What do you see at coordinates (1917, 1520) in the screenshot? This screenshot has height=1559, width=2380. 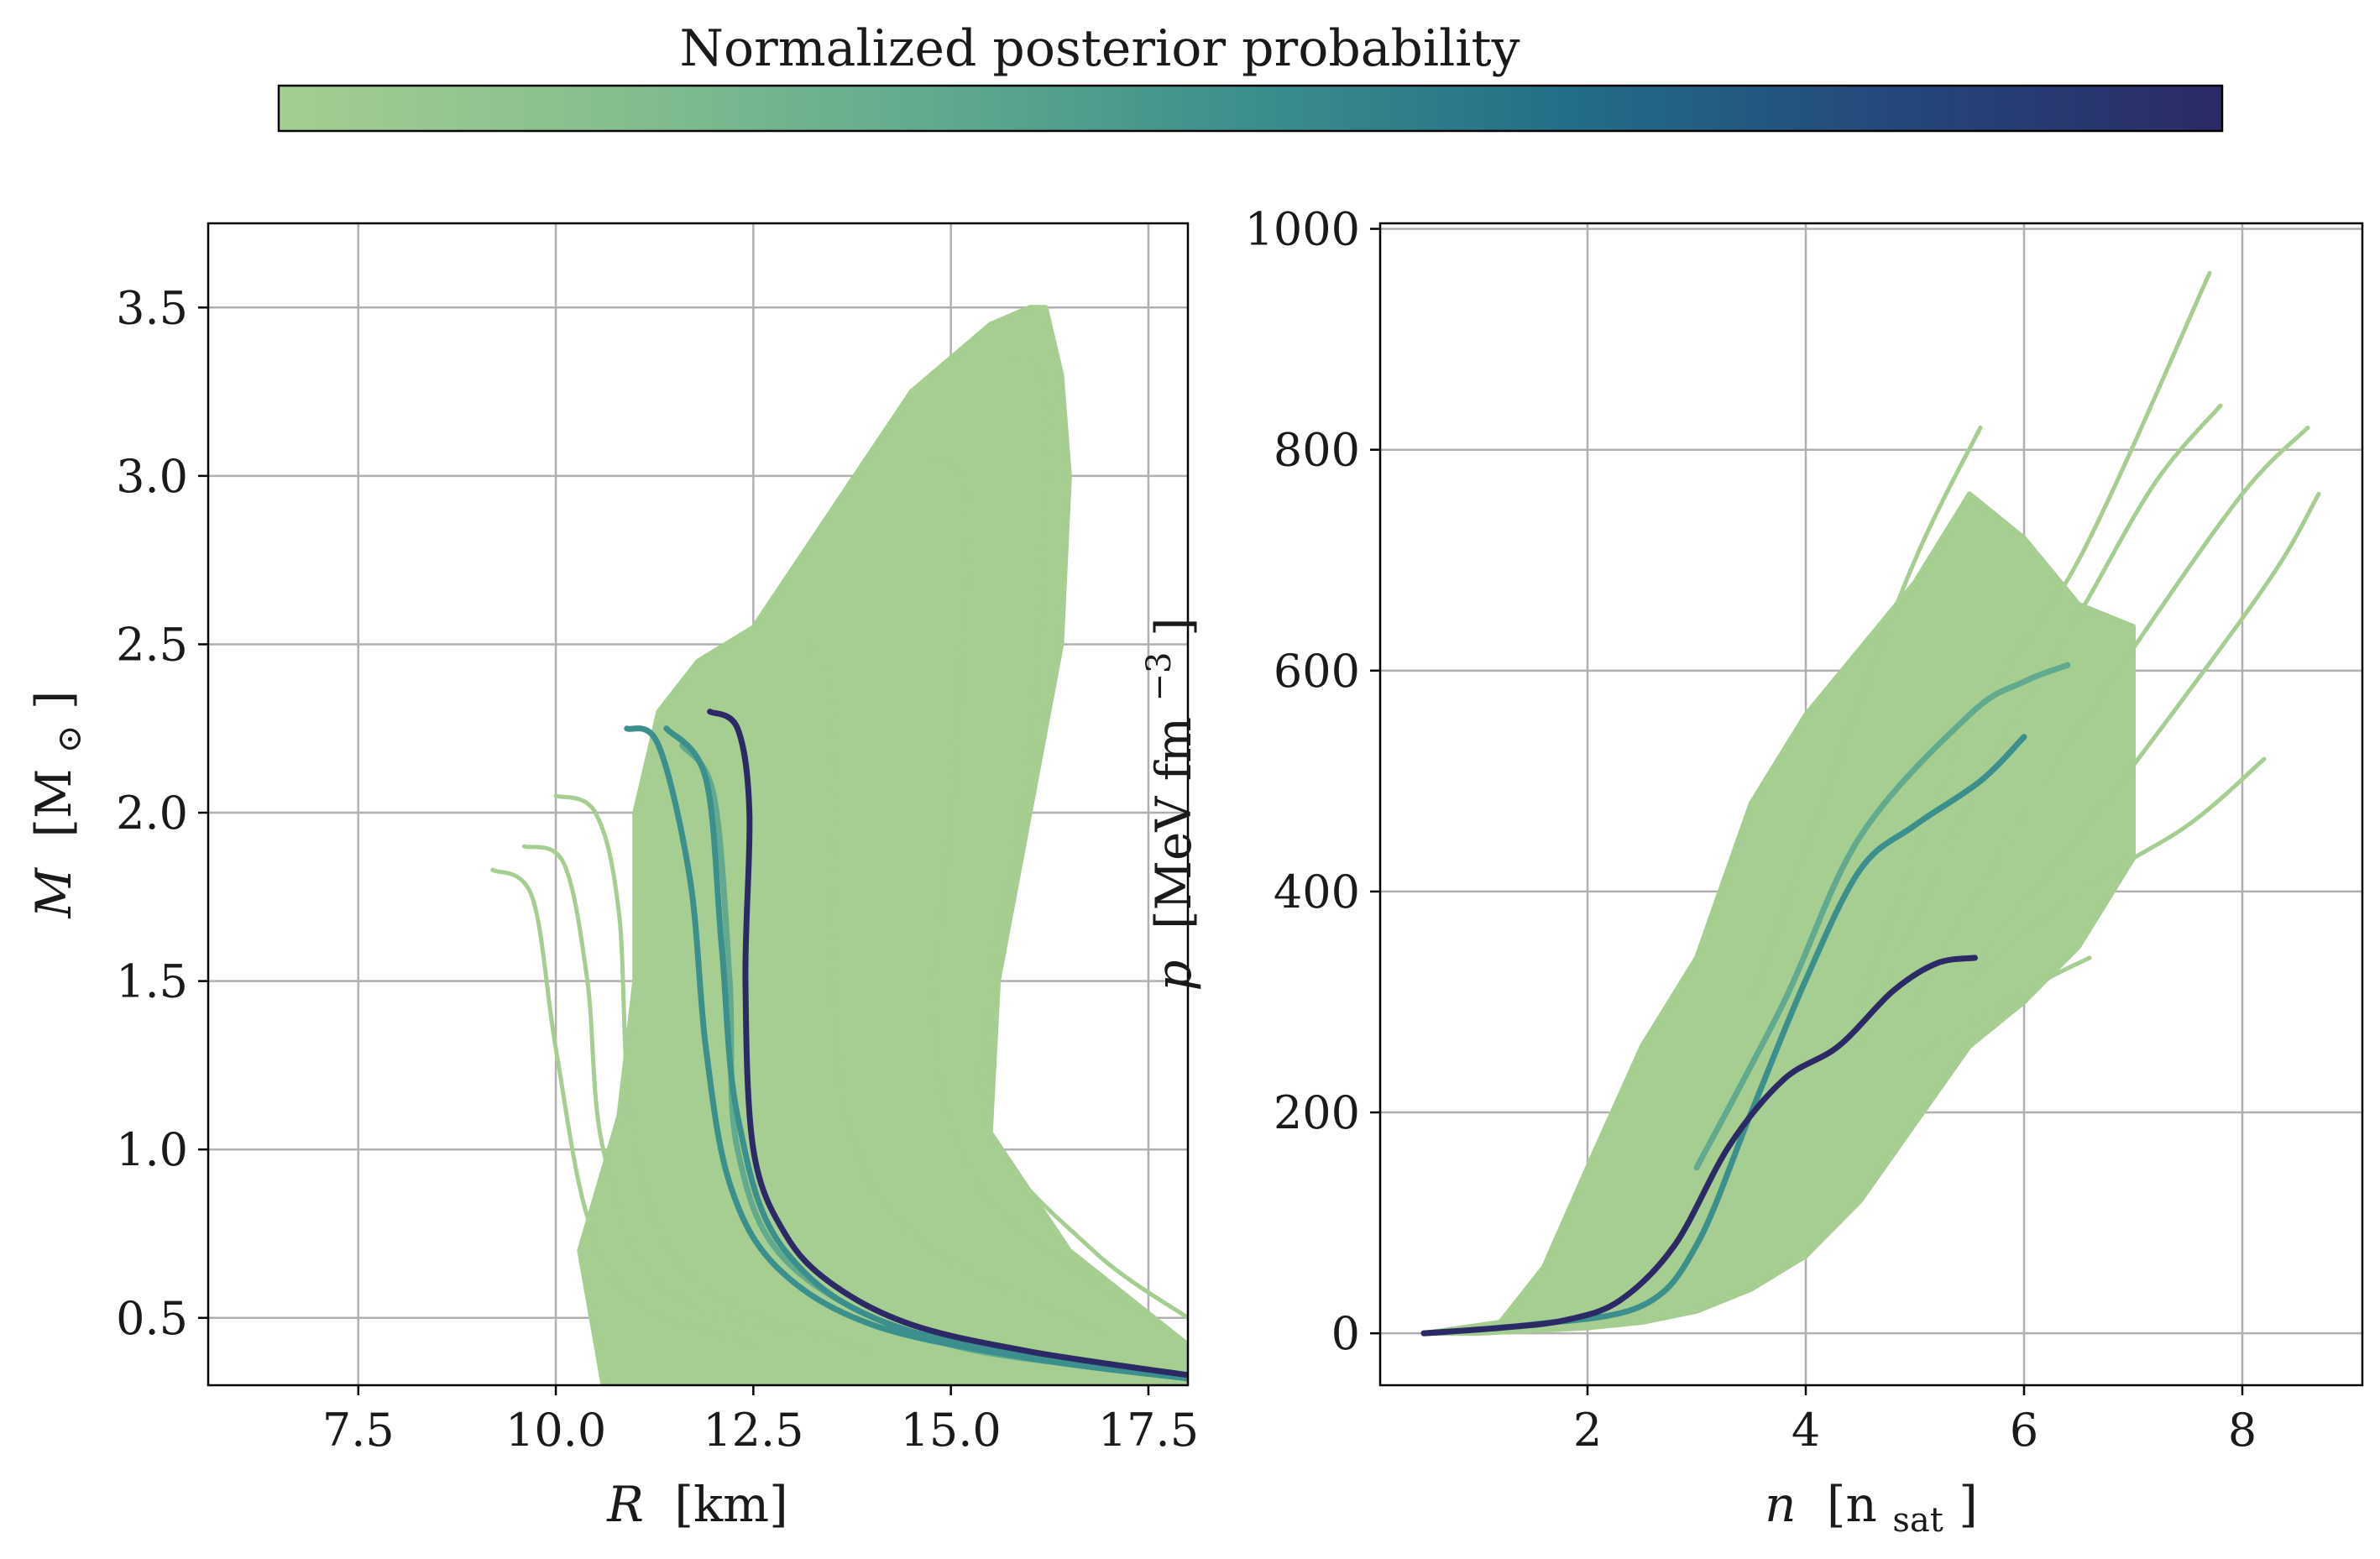 I see `pressure-density-xlabel-unit-sub: sat` at bounding box center [1917, 1520].